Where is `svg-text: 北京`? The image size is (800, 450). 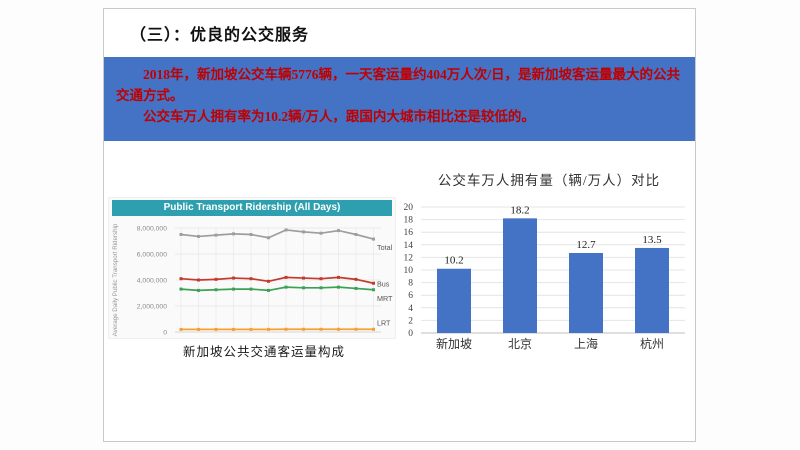 svg-text: 北京 is located at coordinates (520, 344).